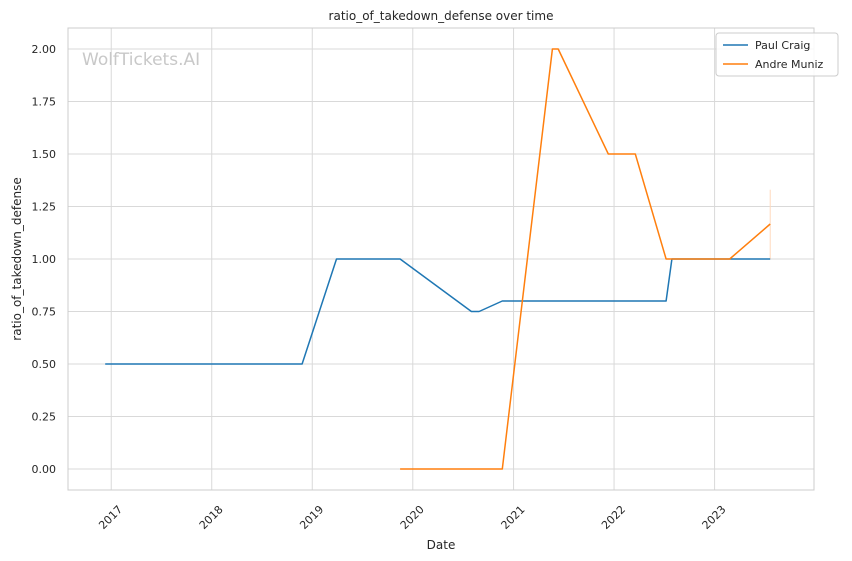 Image resolution: width=852 pixels, height=561 pixels. Describe the element at coordinates (789, 64) in the screenshot. I see `legend-label-andre-muniz: Andre Muniz` at that location.